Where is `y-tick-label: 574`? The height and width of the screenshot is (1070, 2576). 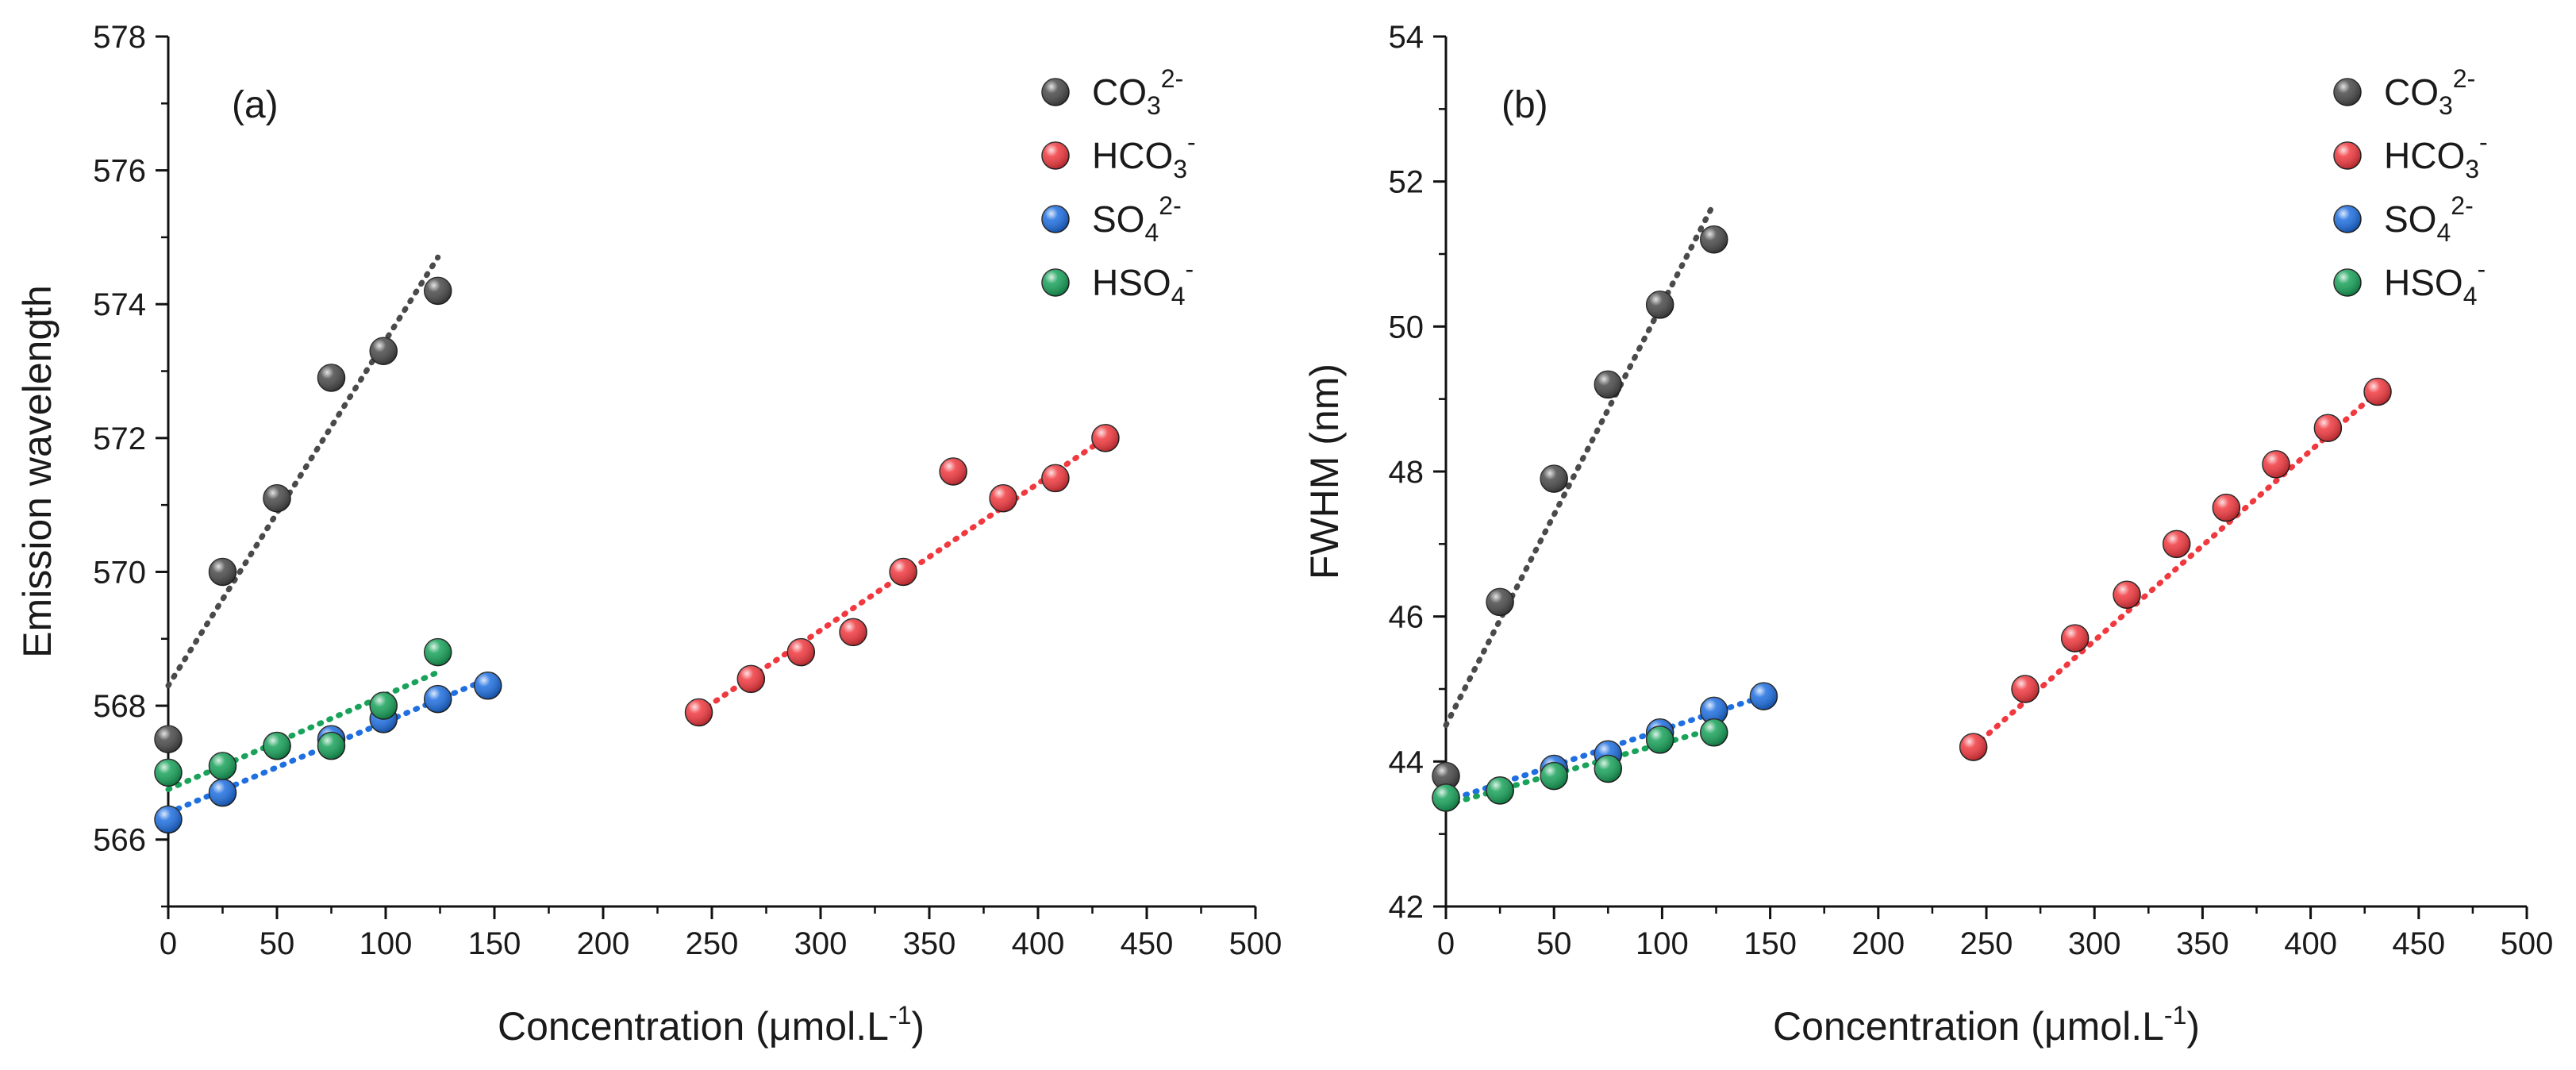
y-tick-label: 574 is located at coordinates (120, 304).